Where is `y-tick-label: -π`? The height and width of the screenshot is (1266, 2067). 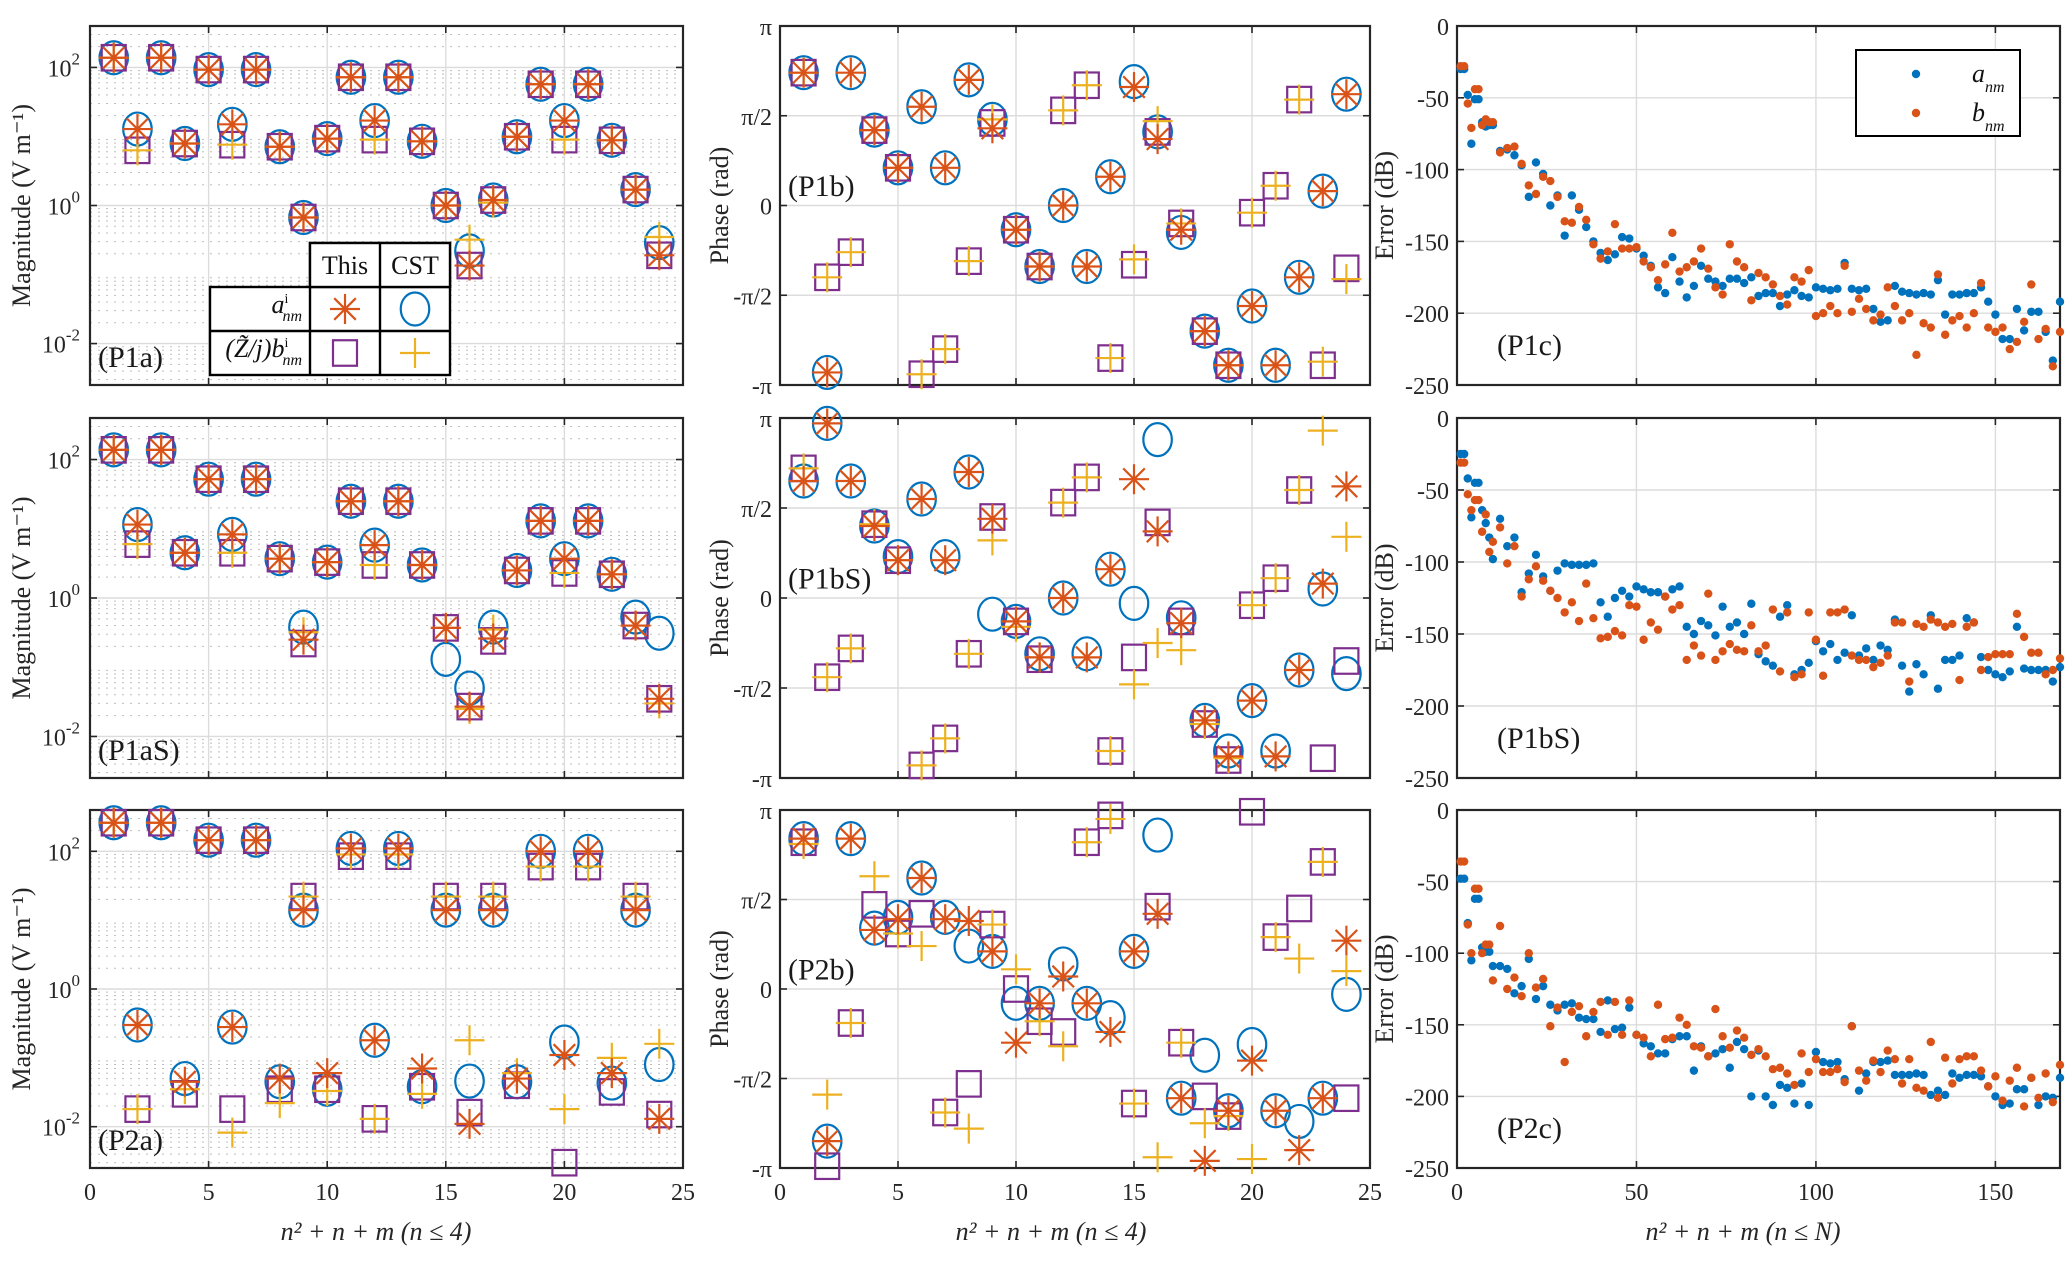
y-tick-label: -π is located at coordinates (762, 1170).